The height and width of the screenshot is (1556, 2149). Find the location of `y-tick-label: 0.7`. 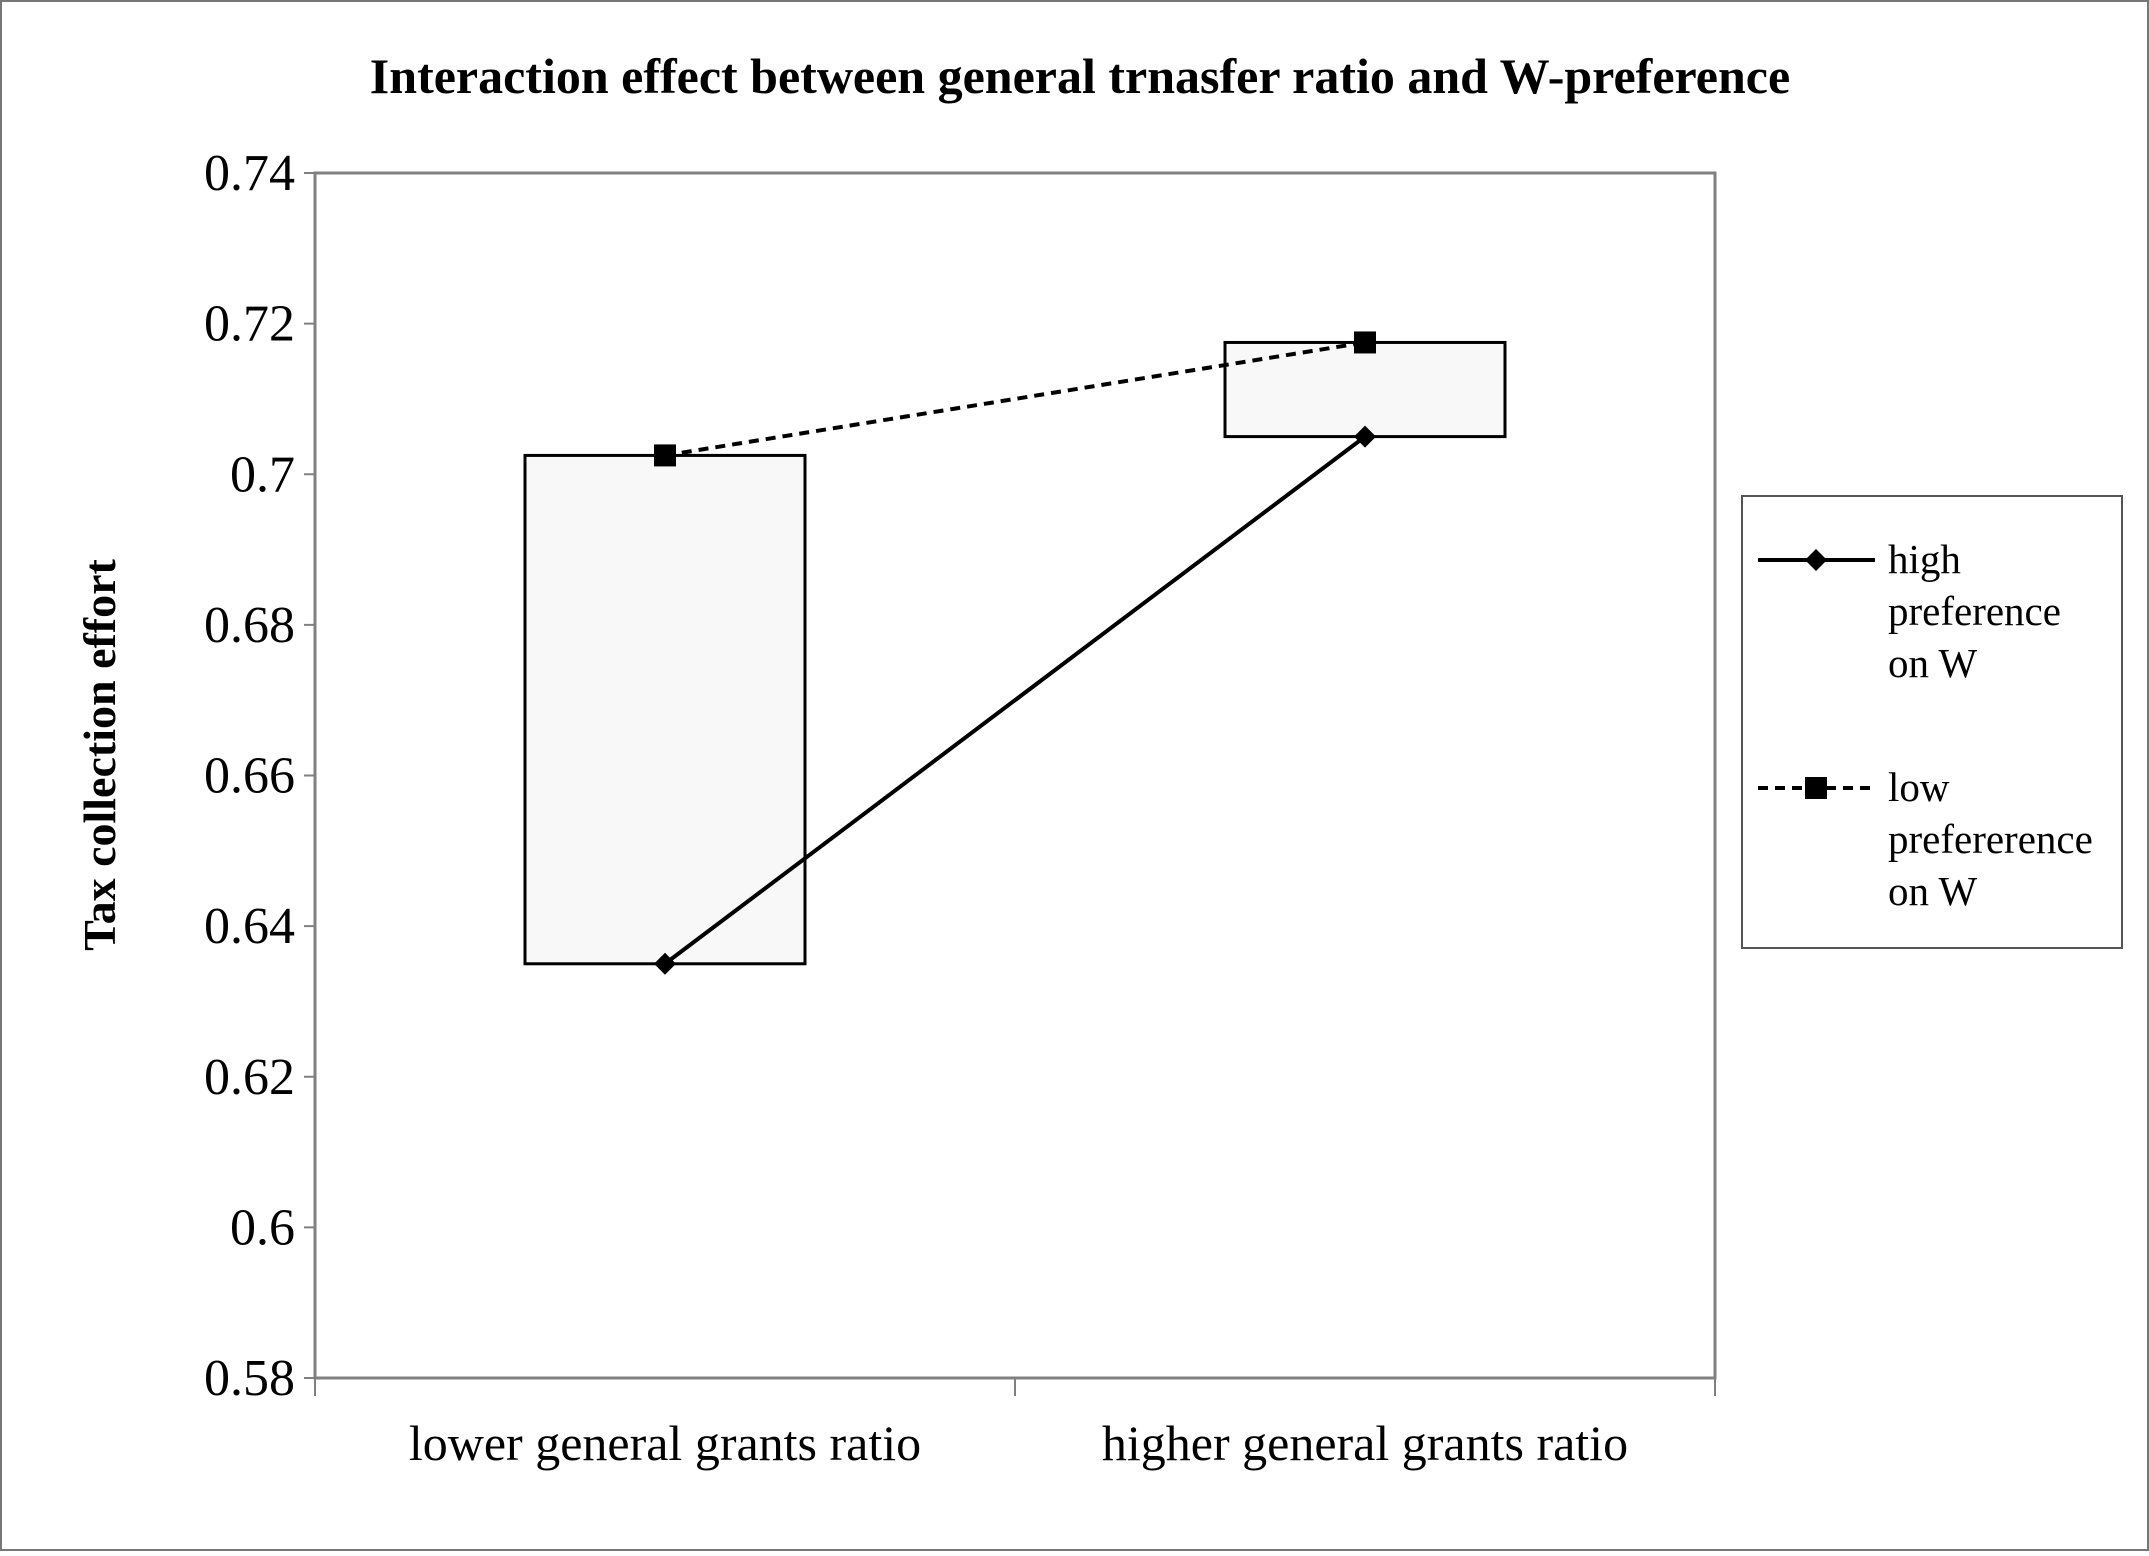

y-tick-label: 0.7 is located at coordinates (262, 474).